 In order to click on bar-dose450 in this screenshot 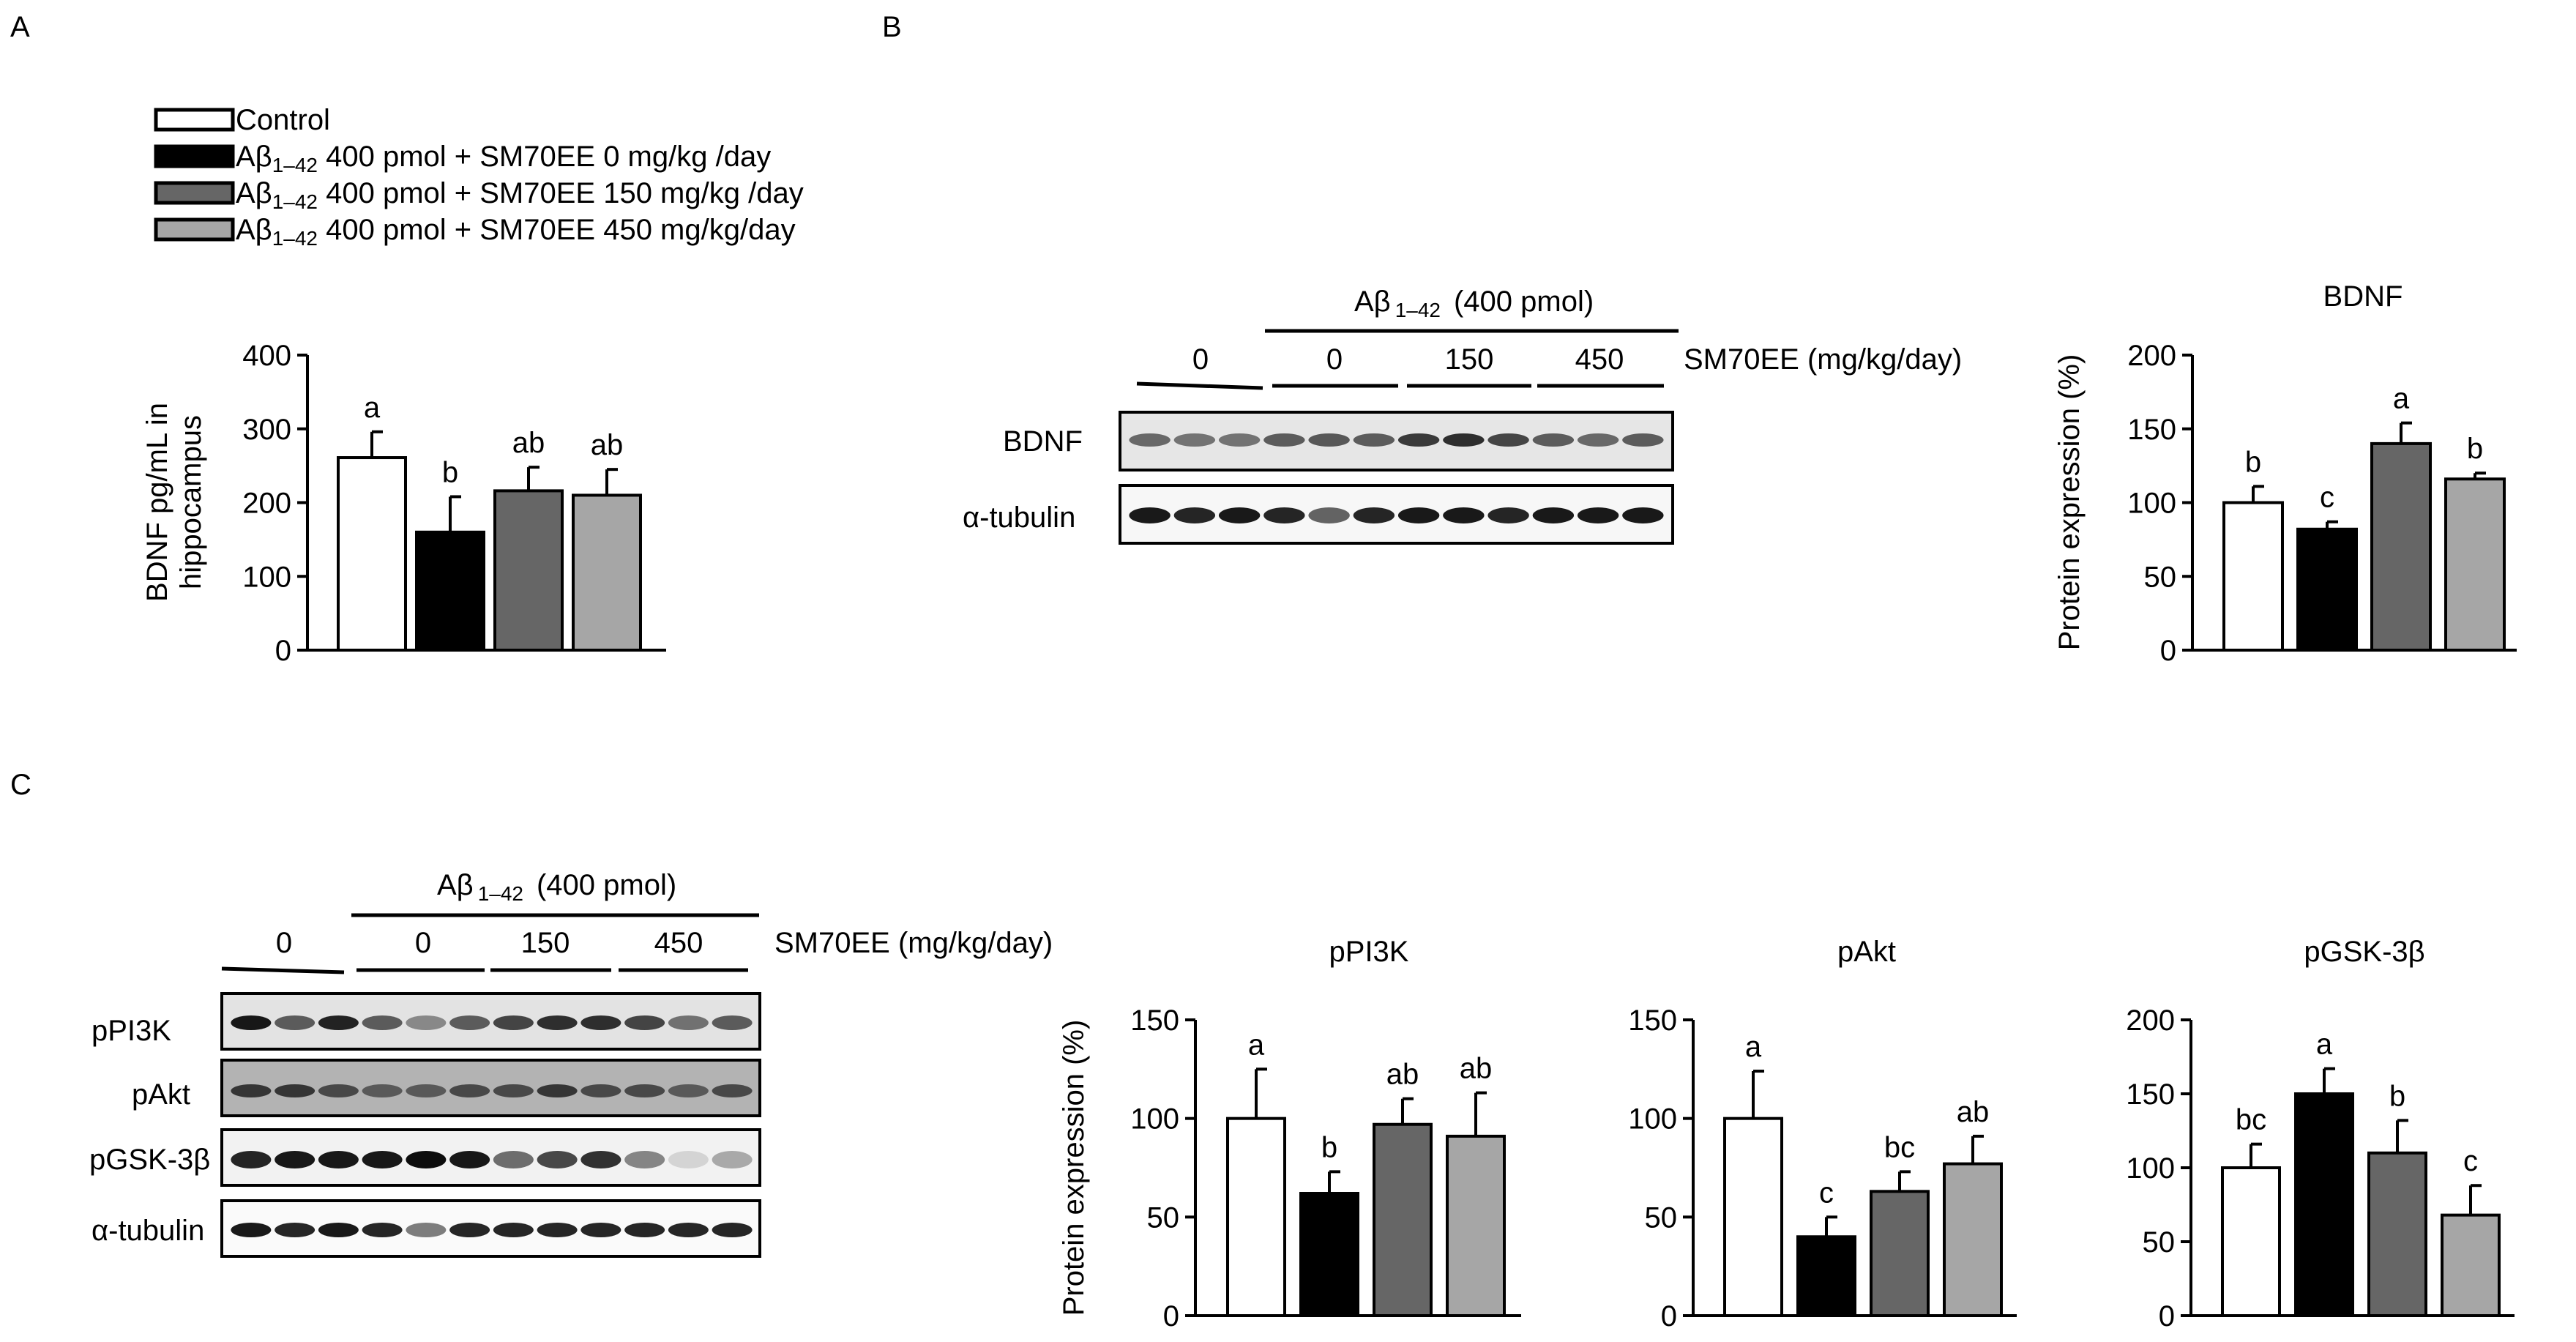, I will do `click(1973, 1239)`.